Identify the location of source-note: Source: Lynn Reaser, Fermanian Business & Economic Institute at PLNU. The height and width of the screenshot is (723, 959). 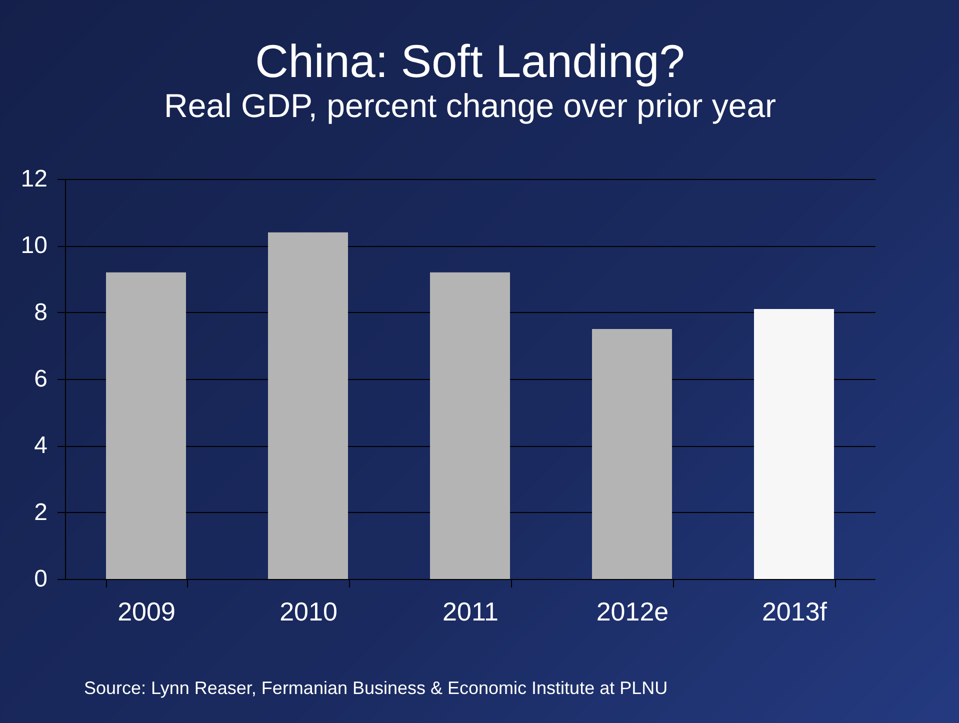
(376, 688).